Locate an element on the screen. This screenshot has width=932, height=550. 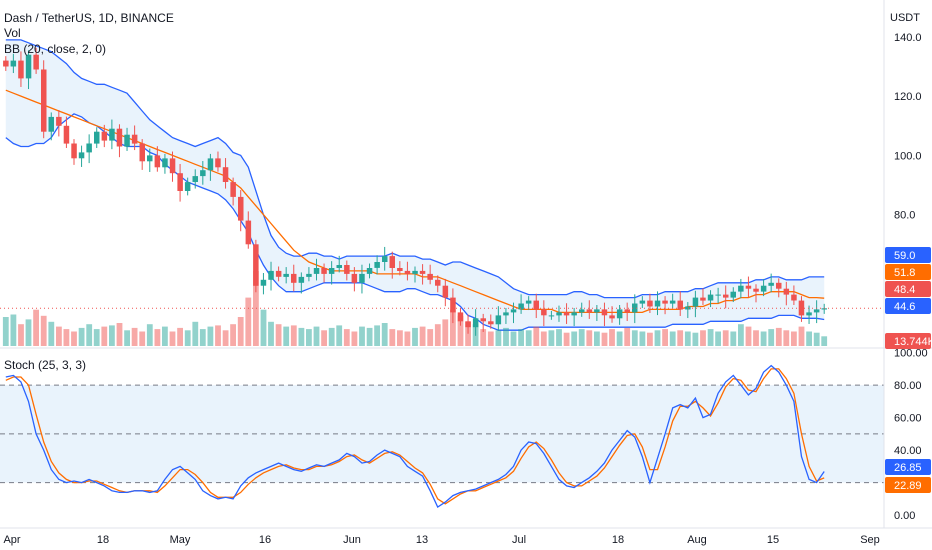
stoch-tick-label: 0.00 is located at coordinates (904, 516).